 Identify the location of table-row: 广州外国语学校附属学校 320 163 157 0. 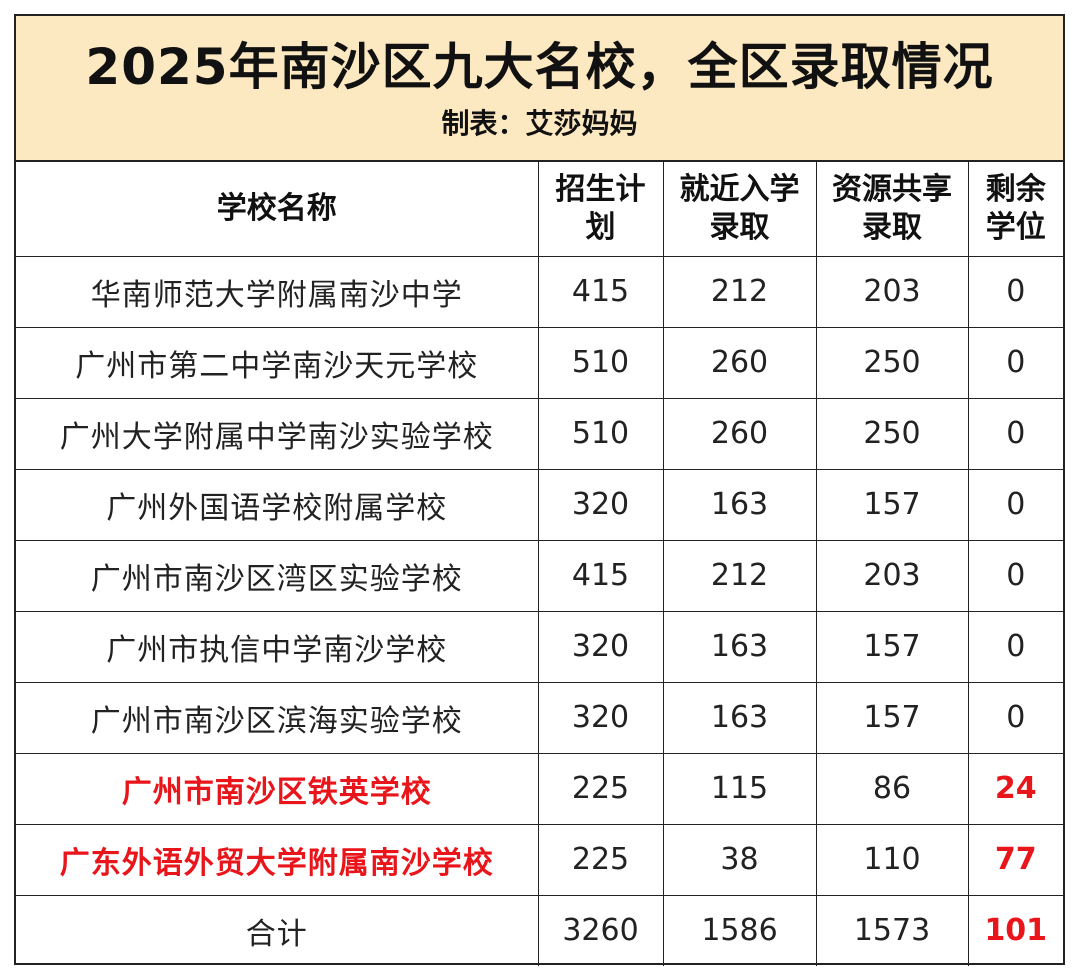
(539, 504).